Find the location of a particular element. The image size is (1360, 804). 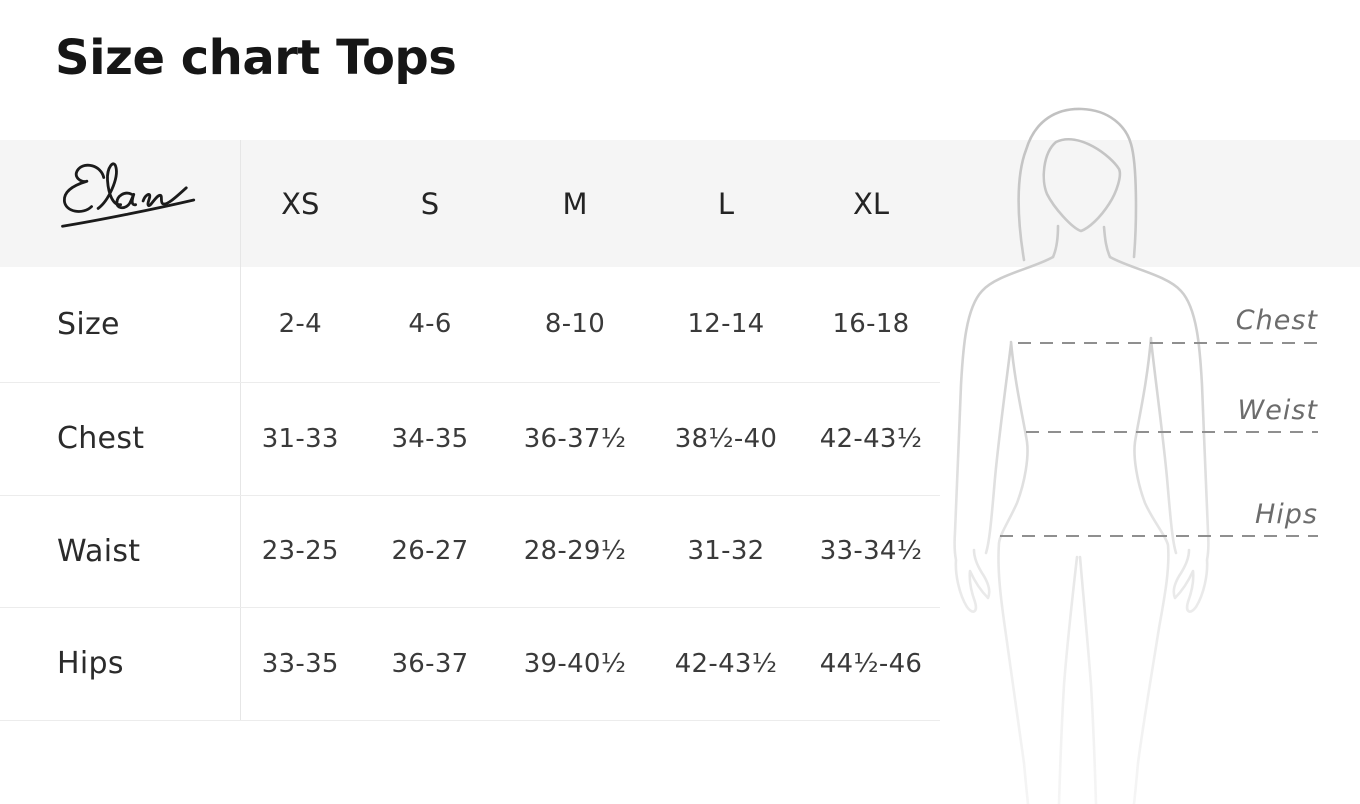

table-row-size: Size 2-4 4-6 8-10 12-14 16-18 is located at coordinates (470, 325).